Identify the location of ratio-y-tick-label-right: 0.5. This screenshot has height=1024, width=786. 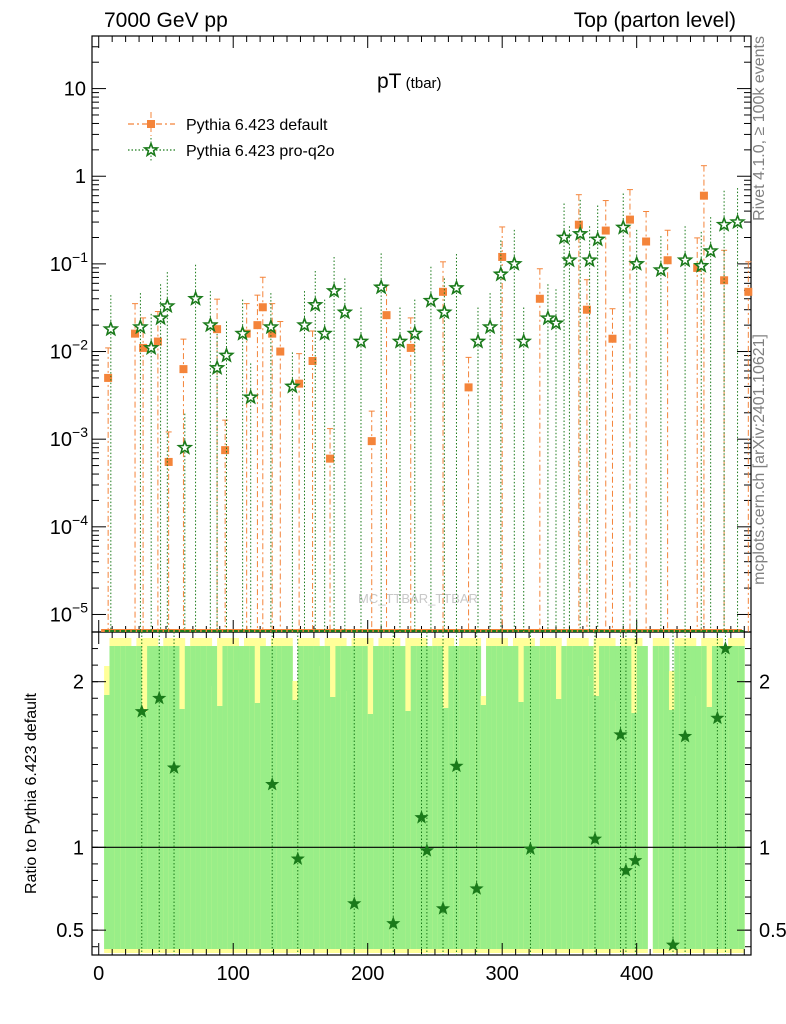
(772, 931).